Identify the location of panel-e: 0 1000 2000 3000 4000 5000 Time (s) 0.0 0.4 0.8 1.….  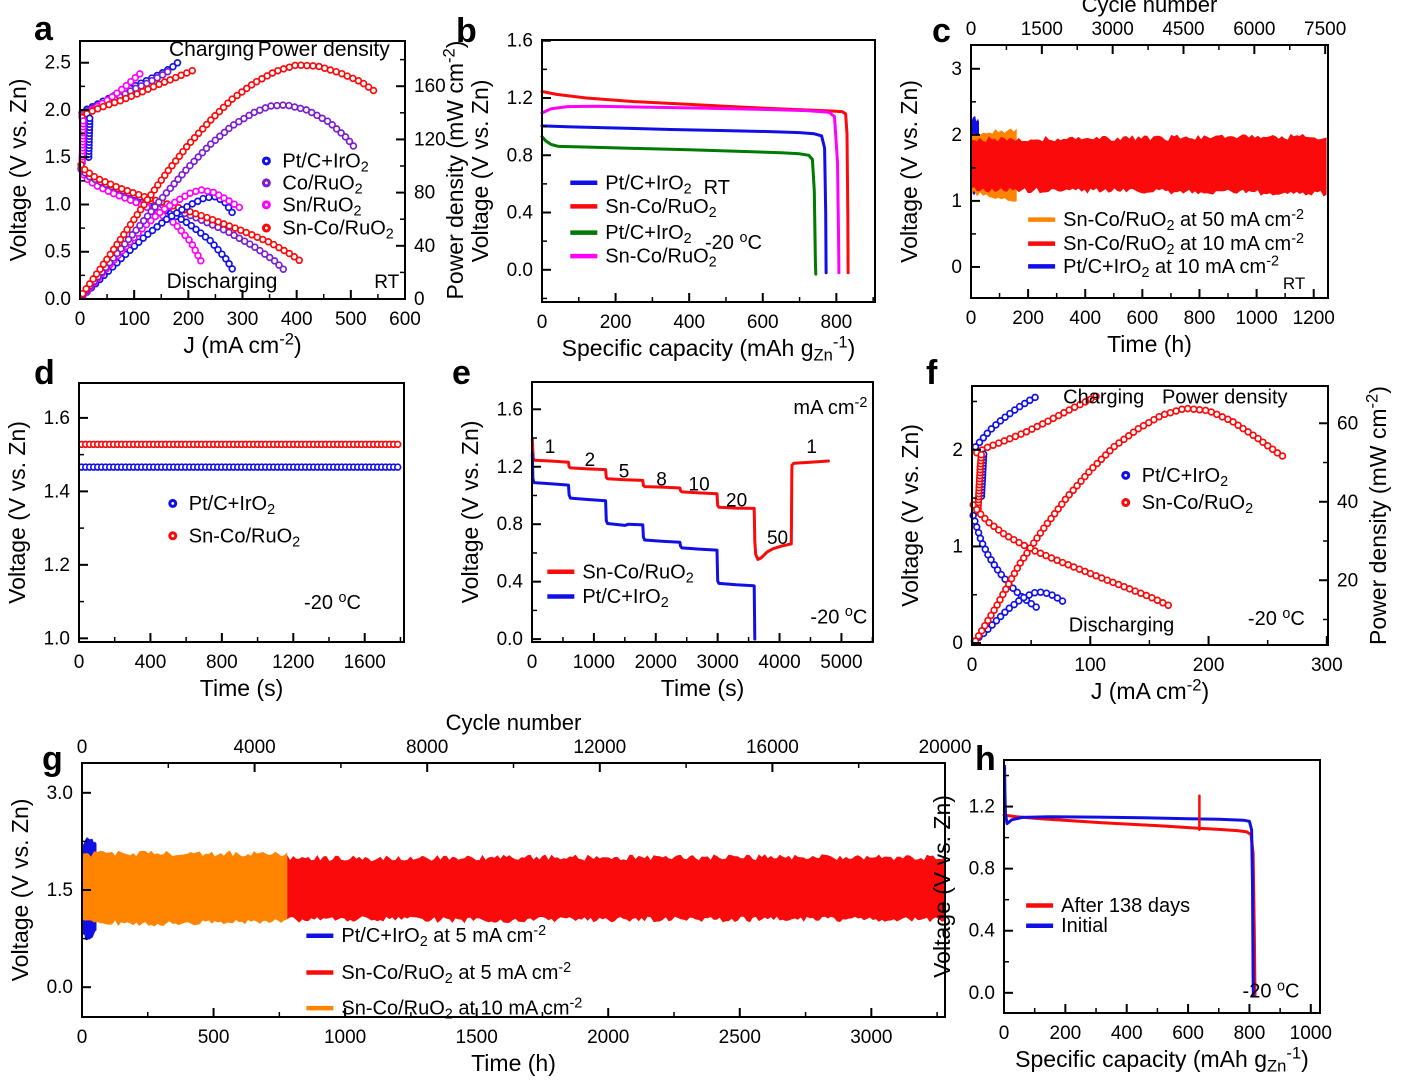
(665, 541).